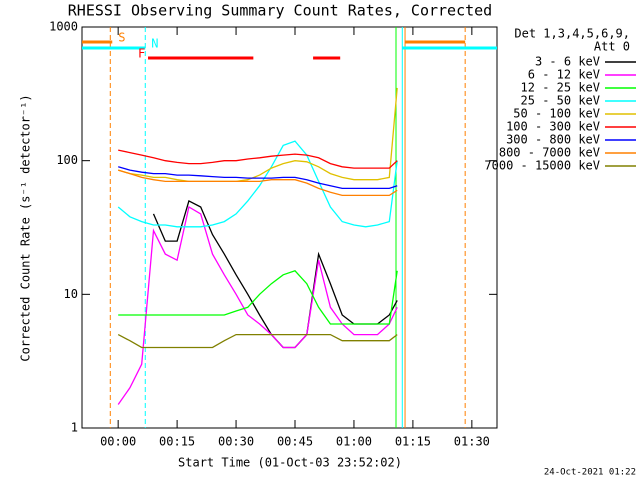  What do you see at coordinates (572, 34) in the screenshot?
I see `legend-title: Det 1,3,4,5,6,9,` at bounding box center [572, 34].